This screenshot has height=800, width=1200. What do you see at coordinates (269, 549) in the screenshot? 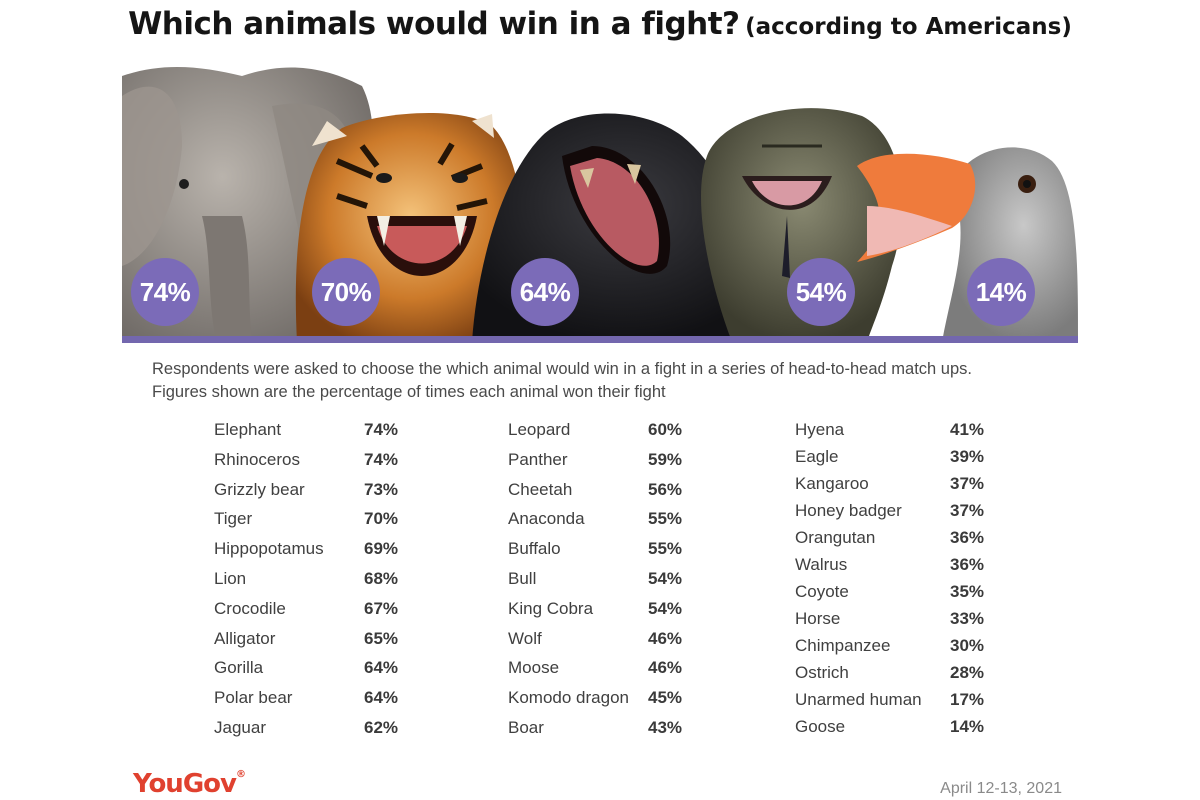
I see `animal-name: Hippopotamus` at bounding box center [269, 549].